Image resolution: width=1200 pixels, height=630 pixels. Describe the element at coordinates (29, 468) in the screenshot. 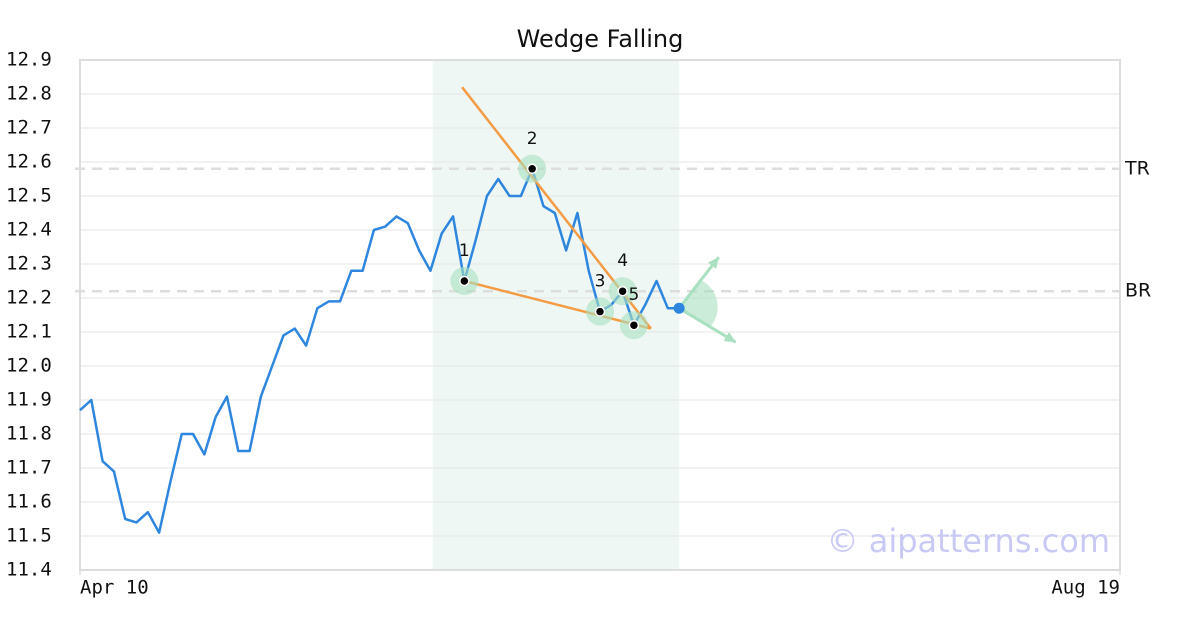

I see `y-tick-label: 11.7` at that location.